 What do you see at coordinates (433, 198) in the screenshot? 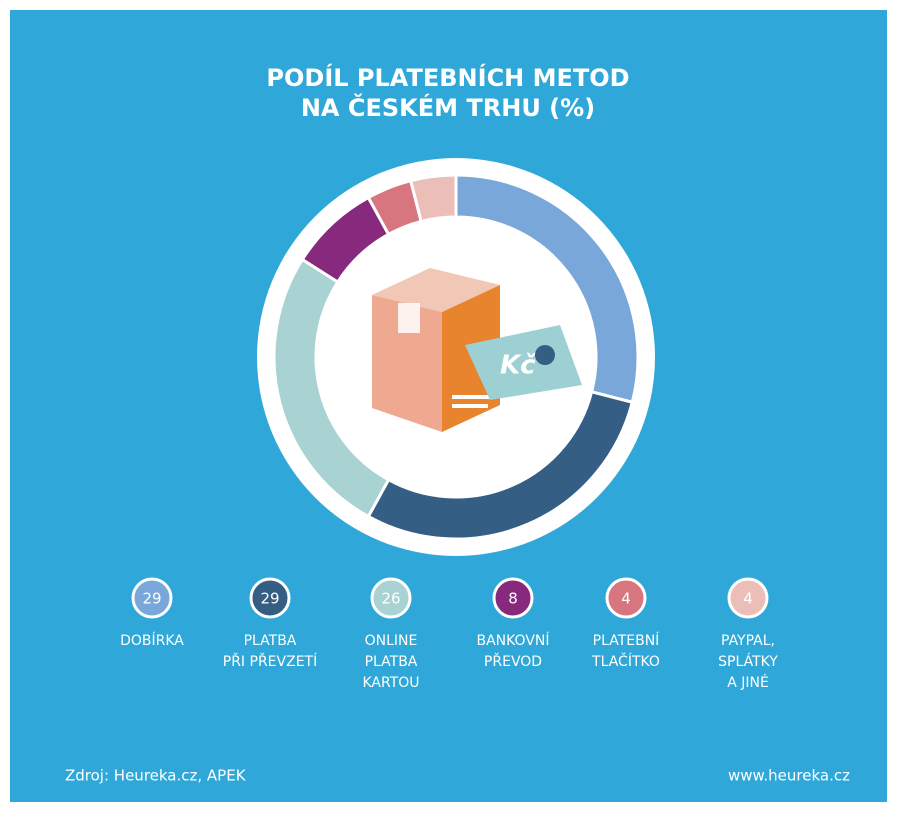
I see `donut-segment` at bounding box center [433, 198].